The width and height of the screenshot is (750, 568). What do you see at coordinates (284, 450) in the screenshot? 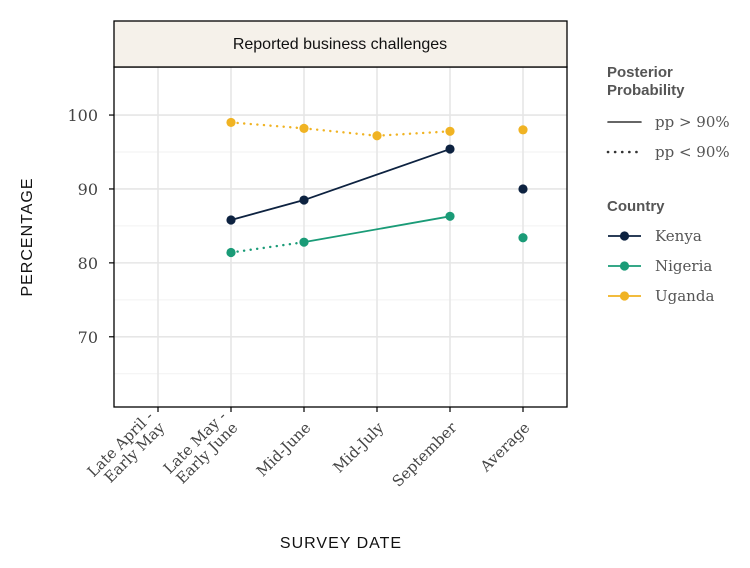
I see `x-tick-label: Mid-June` at bounding box center [284, 450].